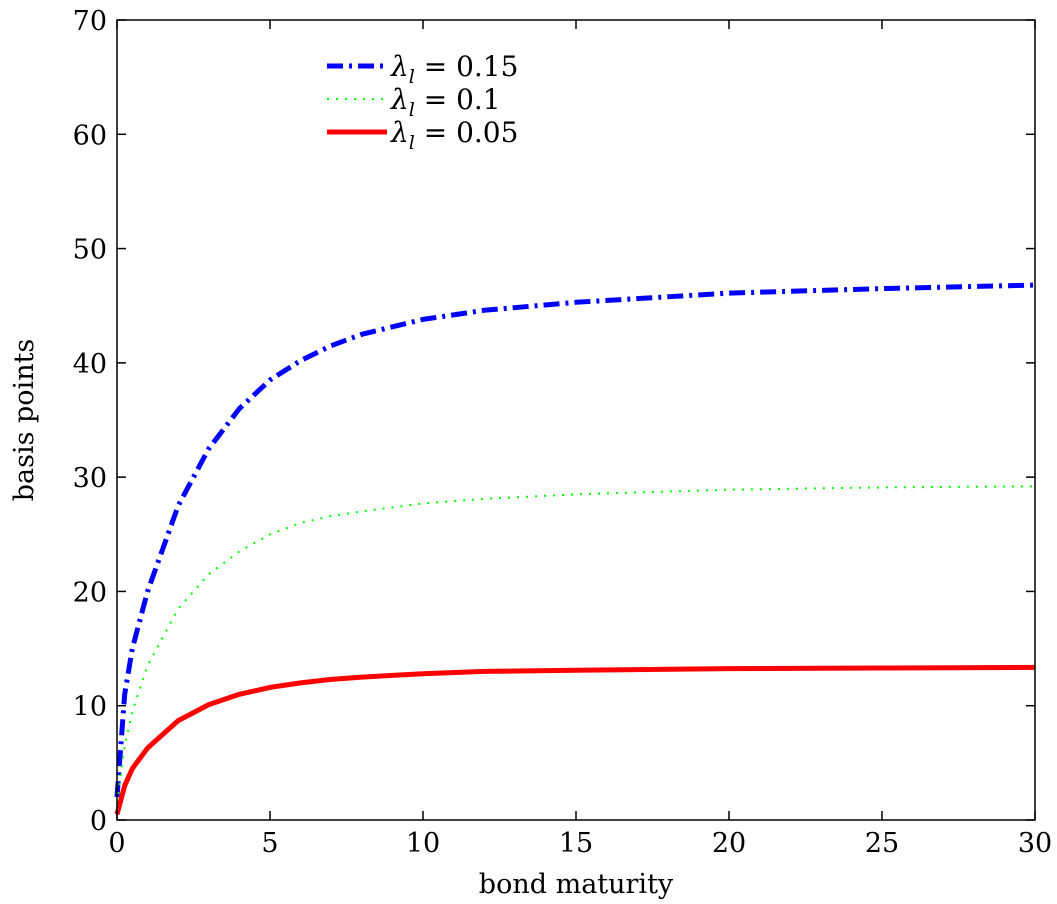 This screenshot has width=1057, height=904. Describe the element at coordinates (729, 843) in the screenshot. I see `x-tick-label: 20` at that location.